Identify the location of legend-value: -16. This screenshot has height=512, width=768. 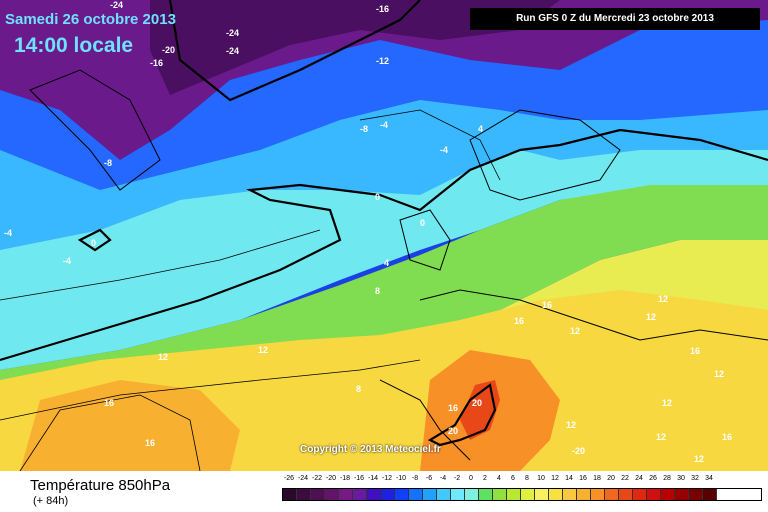
(359, 478).